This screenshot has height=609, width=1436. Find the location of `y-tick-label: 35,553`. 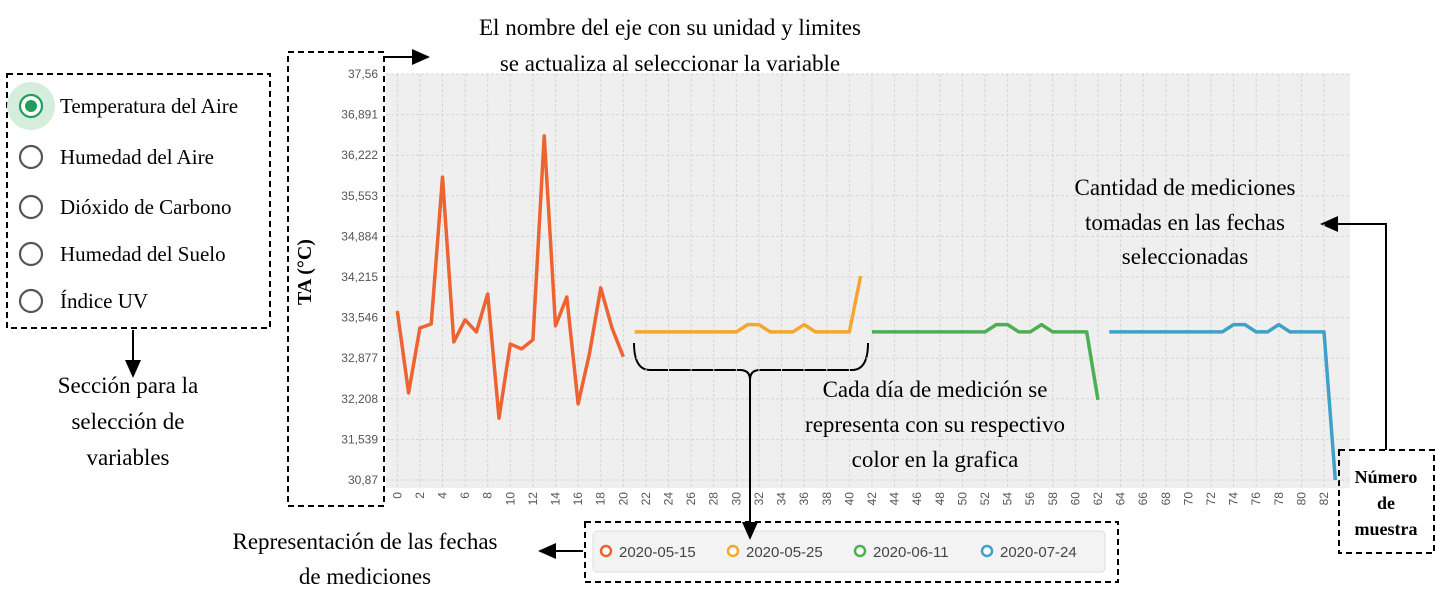

y-tick-label: 35,553 is located at coordinates (359, 196).